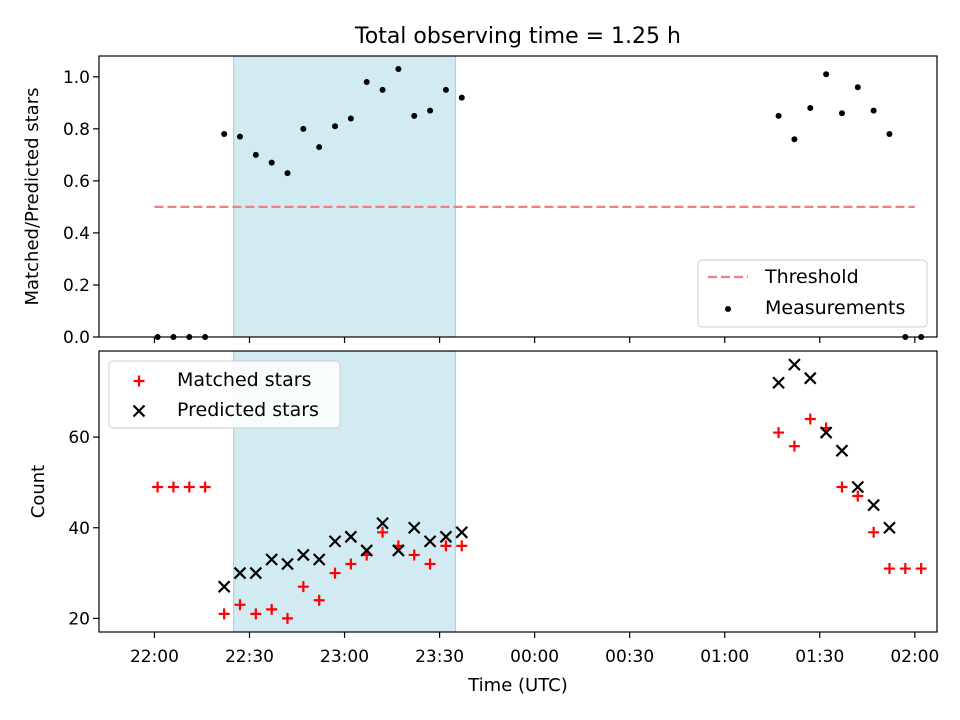 The height and width of the screenshot is (720, 960). What do you see at coordinates (38, 491) in the screenshot?
I see `bottom-y-axis-label: Count` at bounding box center [38, 491].